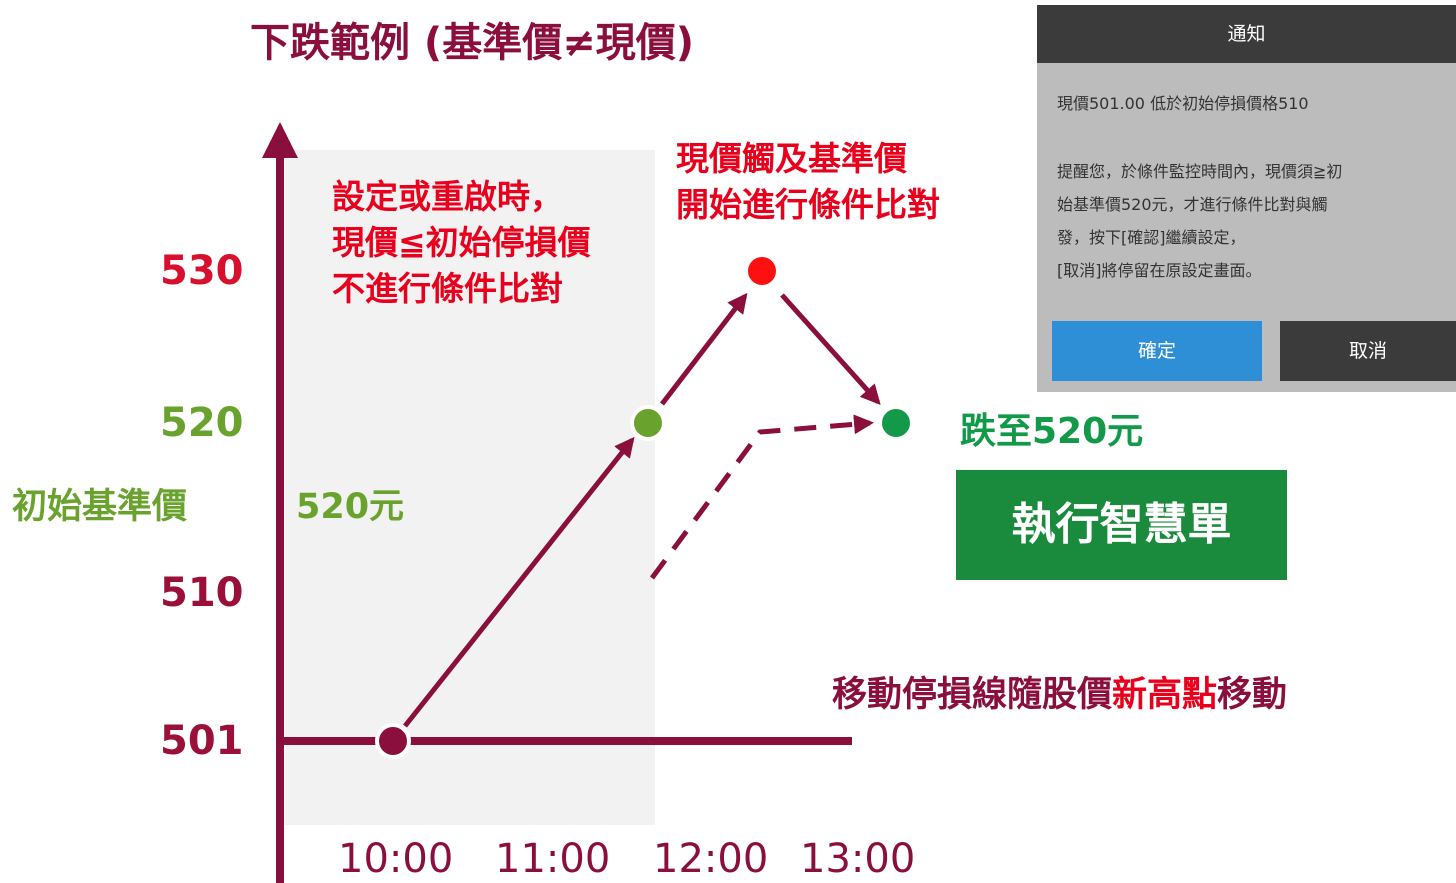 The image size is (1456, 883). I want to click on text: 新高點, so click(1165, 695).